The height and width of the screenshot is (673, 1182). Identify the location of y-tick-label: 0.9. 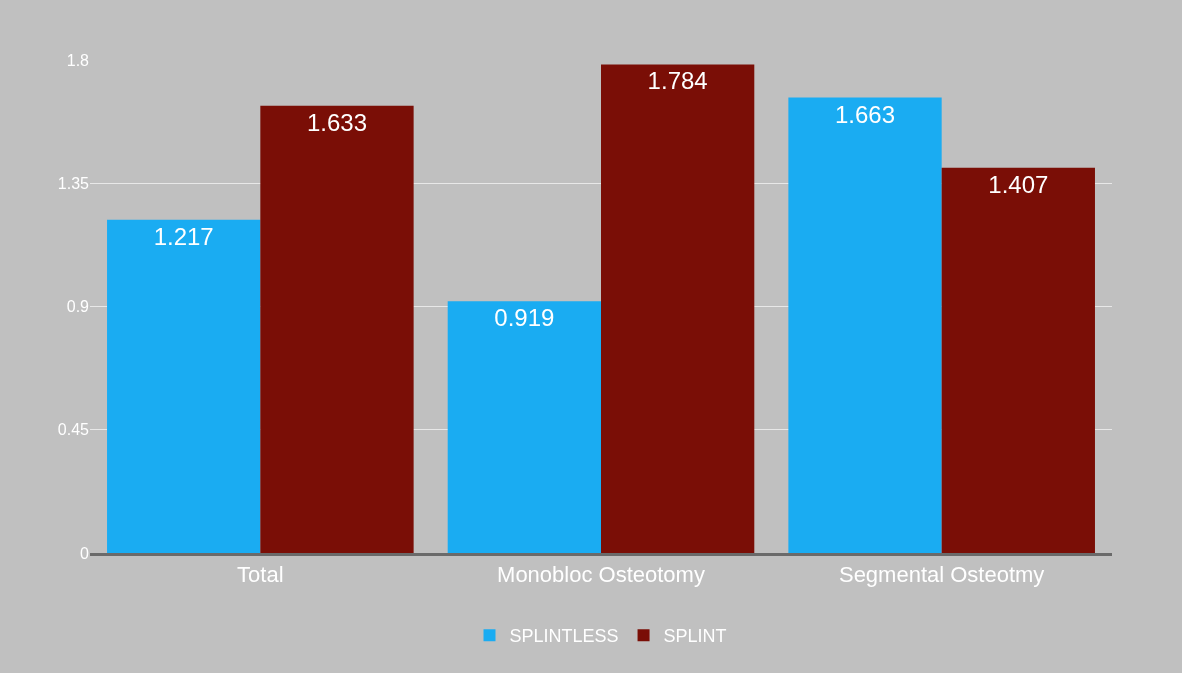
(78, 307).